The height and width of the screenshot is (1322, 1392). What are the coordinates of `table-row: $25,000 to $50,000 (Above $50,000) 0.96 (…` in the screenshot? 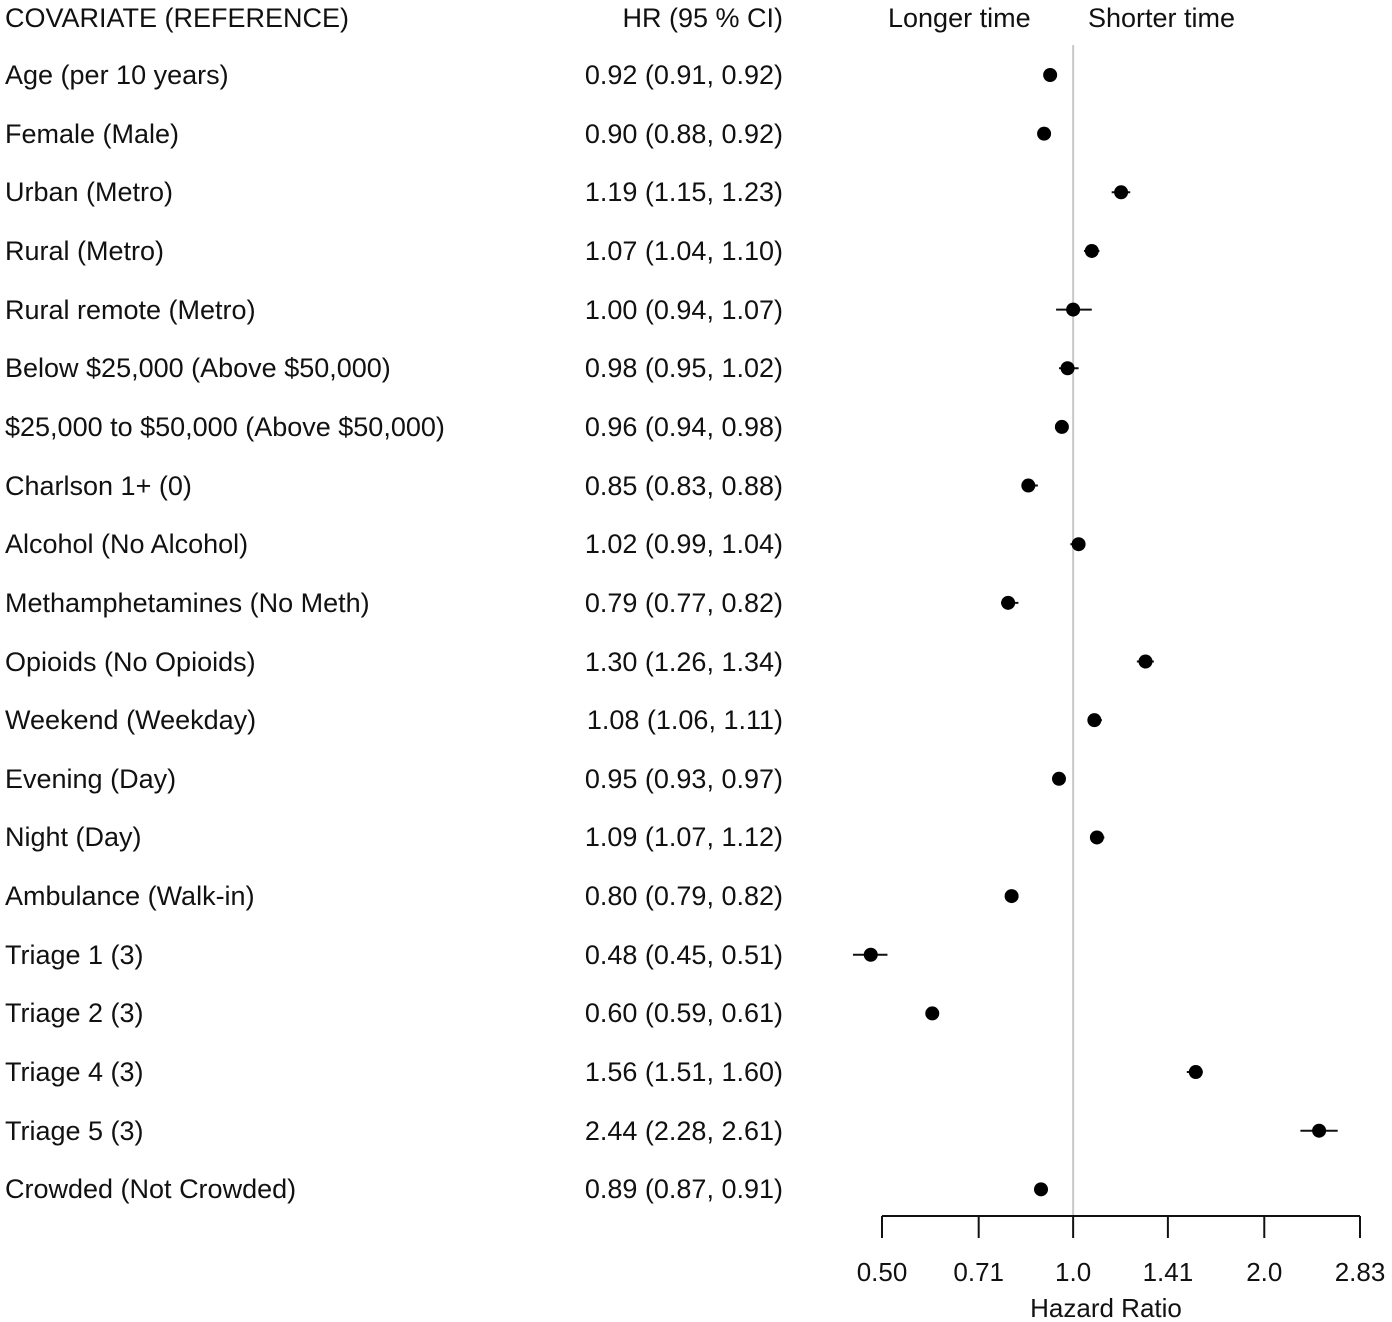 It's located at (400, 427).